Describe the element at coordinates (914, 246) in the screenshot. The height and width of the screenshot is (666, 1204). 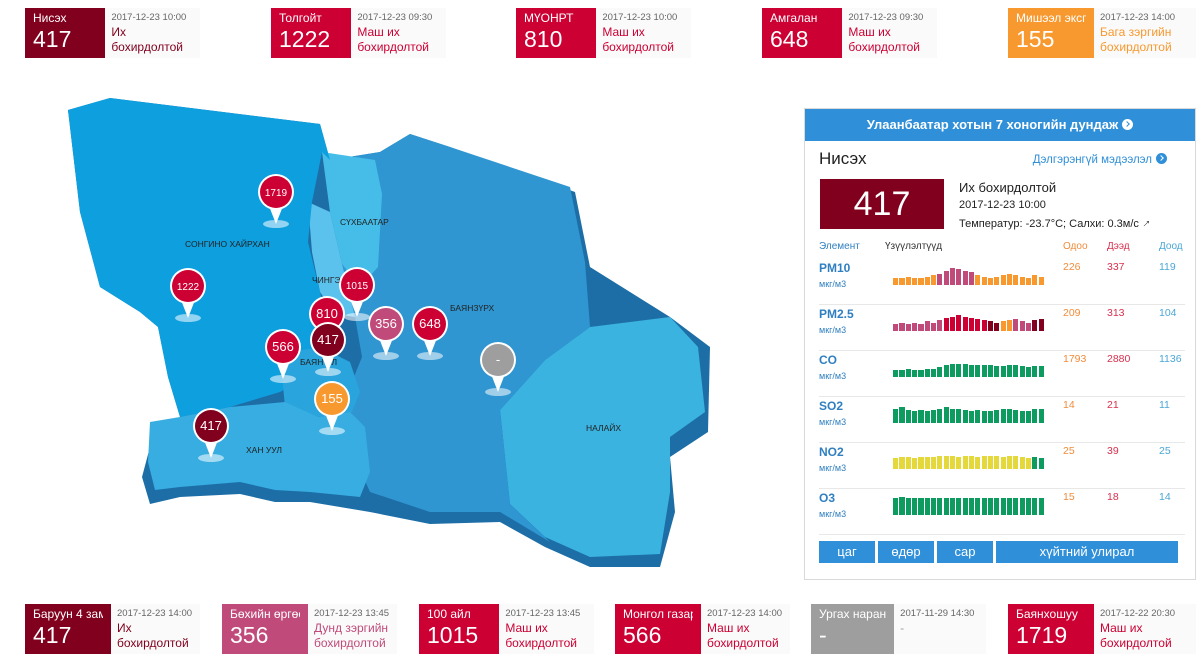
I see `col-trend: Үзүүлэлтүүд` at that location.